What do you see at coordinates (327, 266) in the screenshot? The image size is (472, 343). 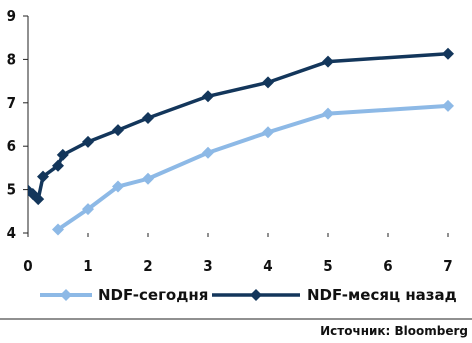 I see `x-tick-label: 5` at bounding box center [327, 266].